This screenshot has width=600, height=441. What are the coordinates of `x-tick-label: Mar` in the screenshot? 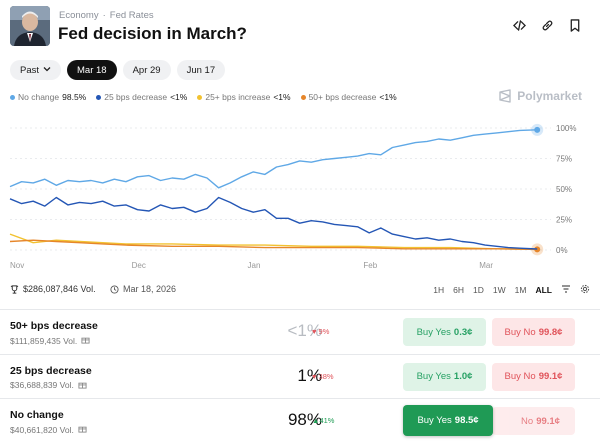 It's located at (486, 265).